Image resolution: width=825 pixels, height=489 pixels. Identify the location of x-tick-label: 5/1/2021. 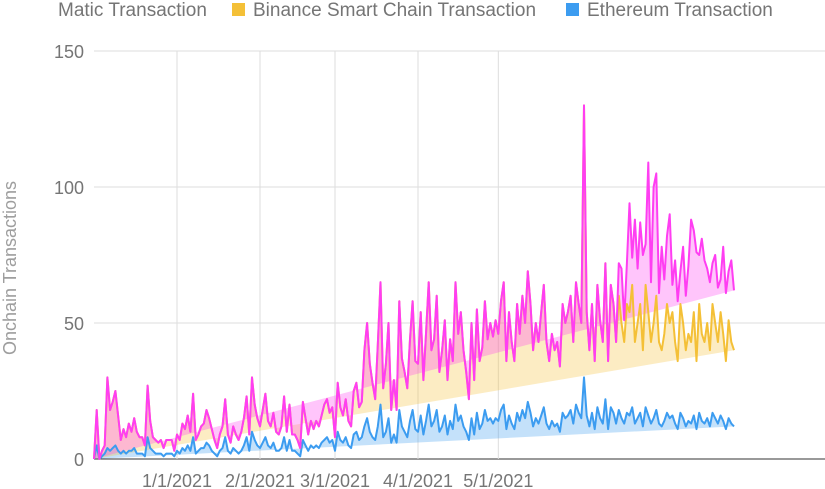
(498, 480).